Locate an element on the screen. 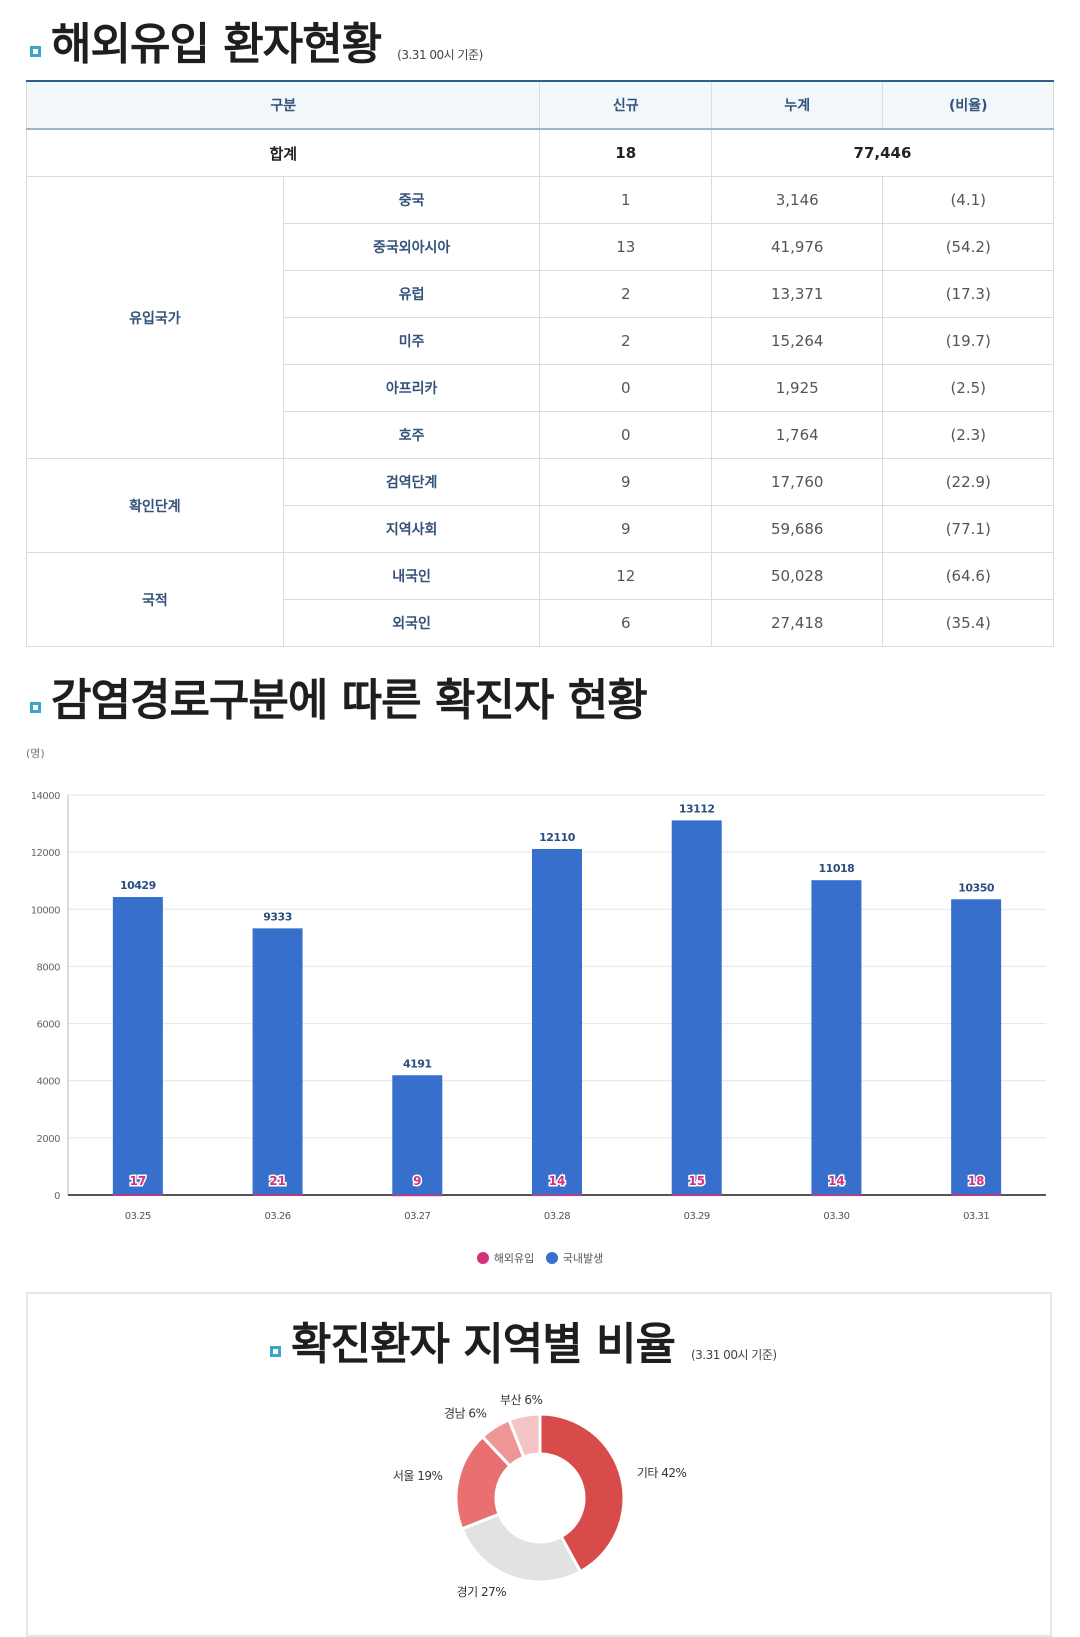 The height and width of the screenshot is (1637, 1080). x-tick-label: 03.26 is located at coordinates (278, 1216).